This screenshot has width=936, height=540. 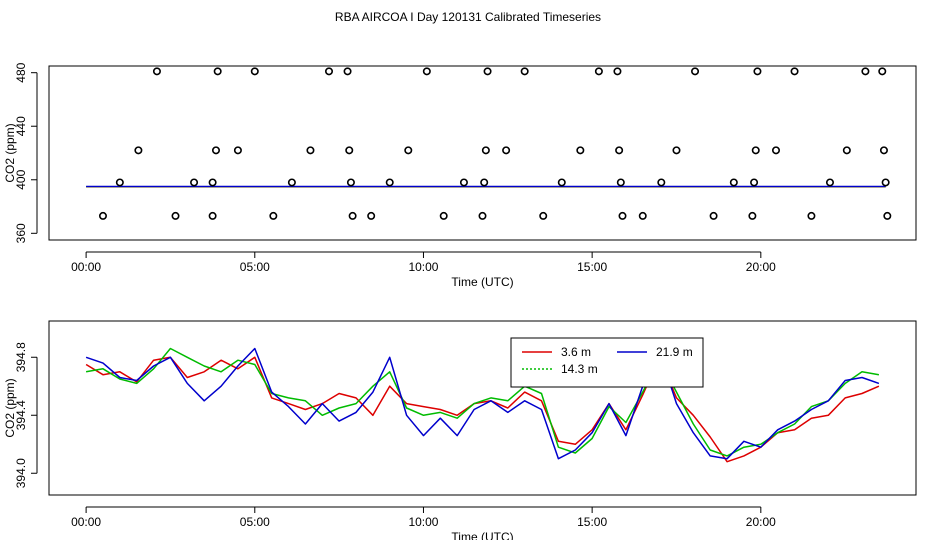 I want to click on legend-label: 21.9 m, so click(x=674, y=352).